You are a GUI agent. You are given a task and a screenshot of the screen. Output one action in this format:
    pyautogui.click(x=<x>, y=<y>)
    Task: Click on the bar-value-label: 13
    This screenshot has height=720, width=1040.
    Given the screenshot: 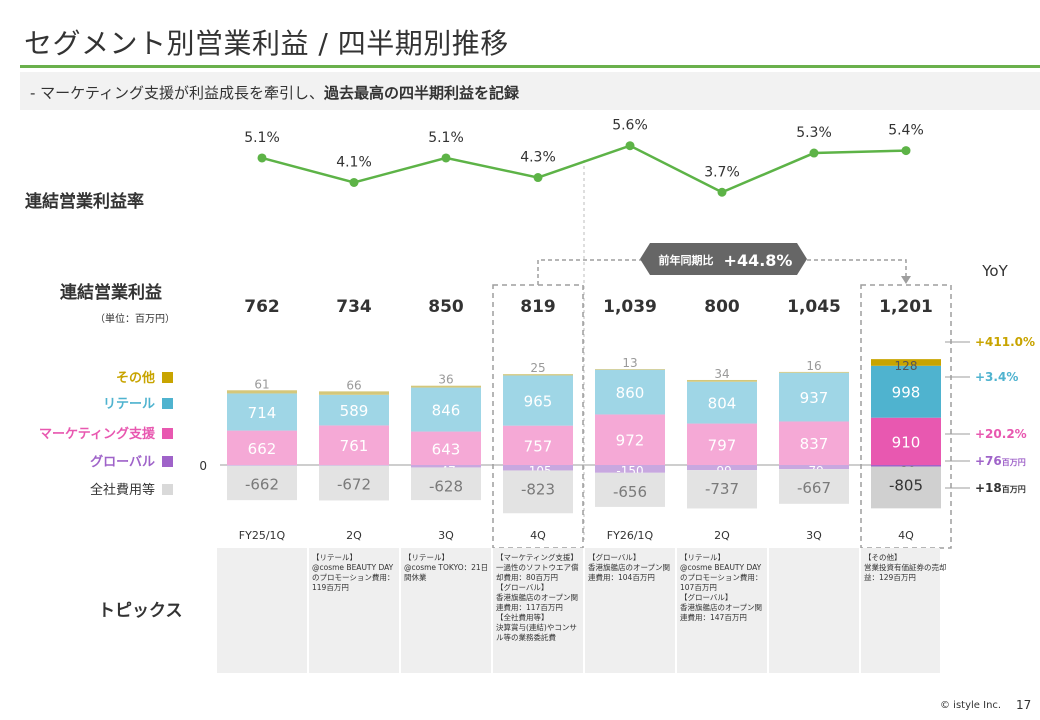 What is the action you would take?
    pyautogui.click(x=629, y=363)
    